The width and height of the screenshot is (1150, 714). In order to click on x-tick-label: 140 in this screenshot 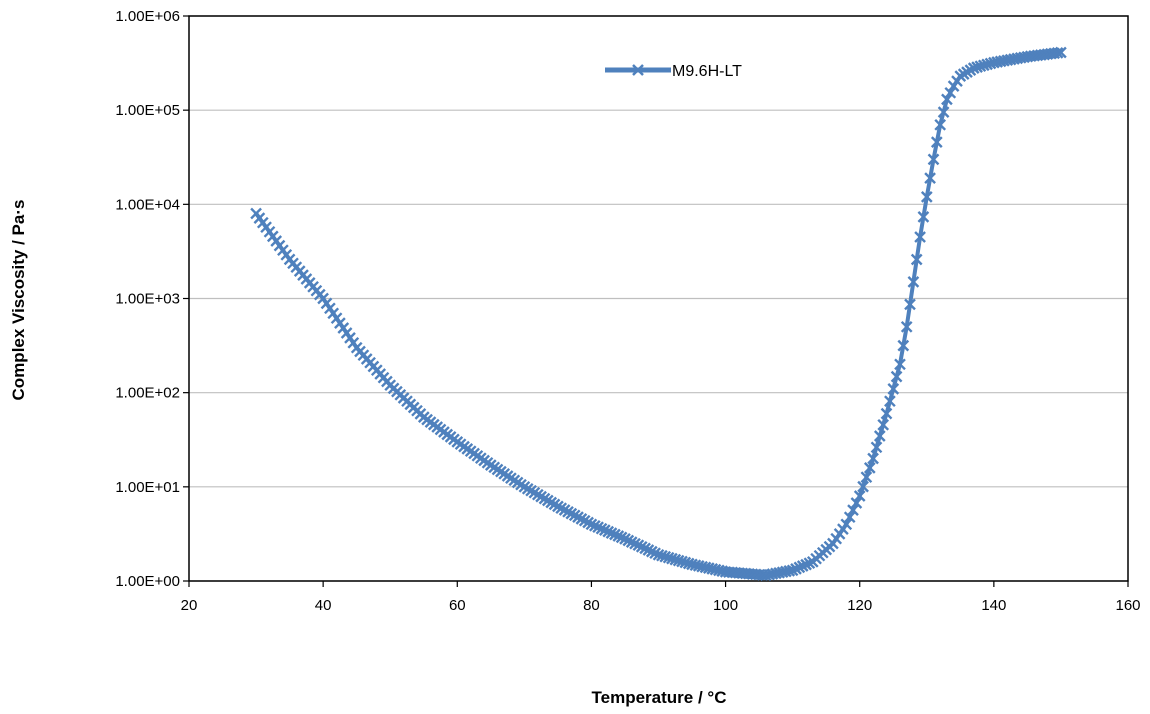, I will do `click(993, 605)`.